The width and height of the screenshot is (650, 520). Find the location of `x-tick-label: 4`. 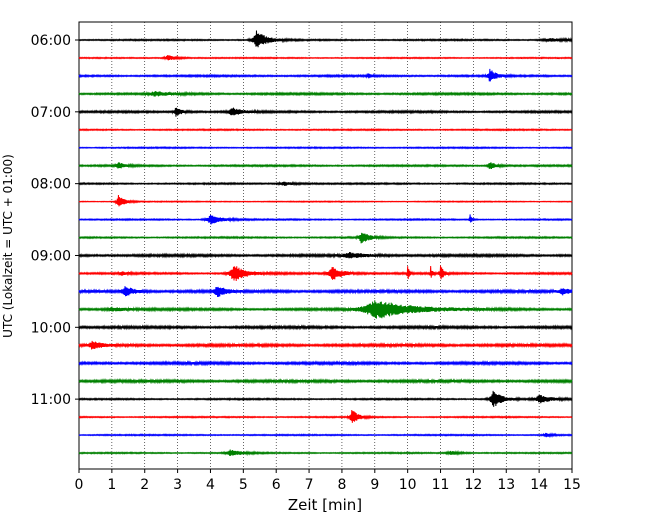

x-tick-label: 4 is located at coordinates (210, 485).